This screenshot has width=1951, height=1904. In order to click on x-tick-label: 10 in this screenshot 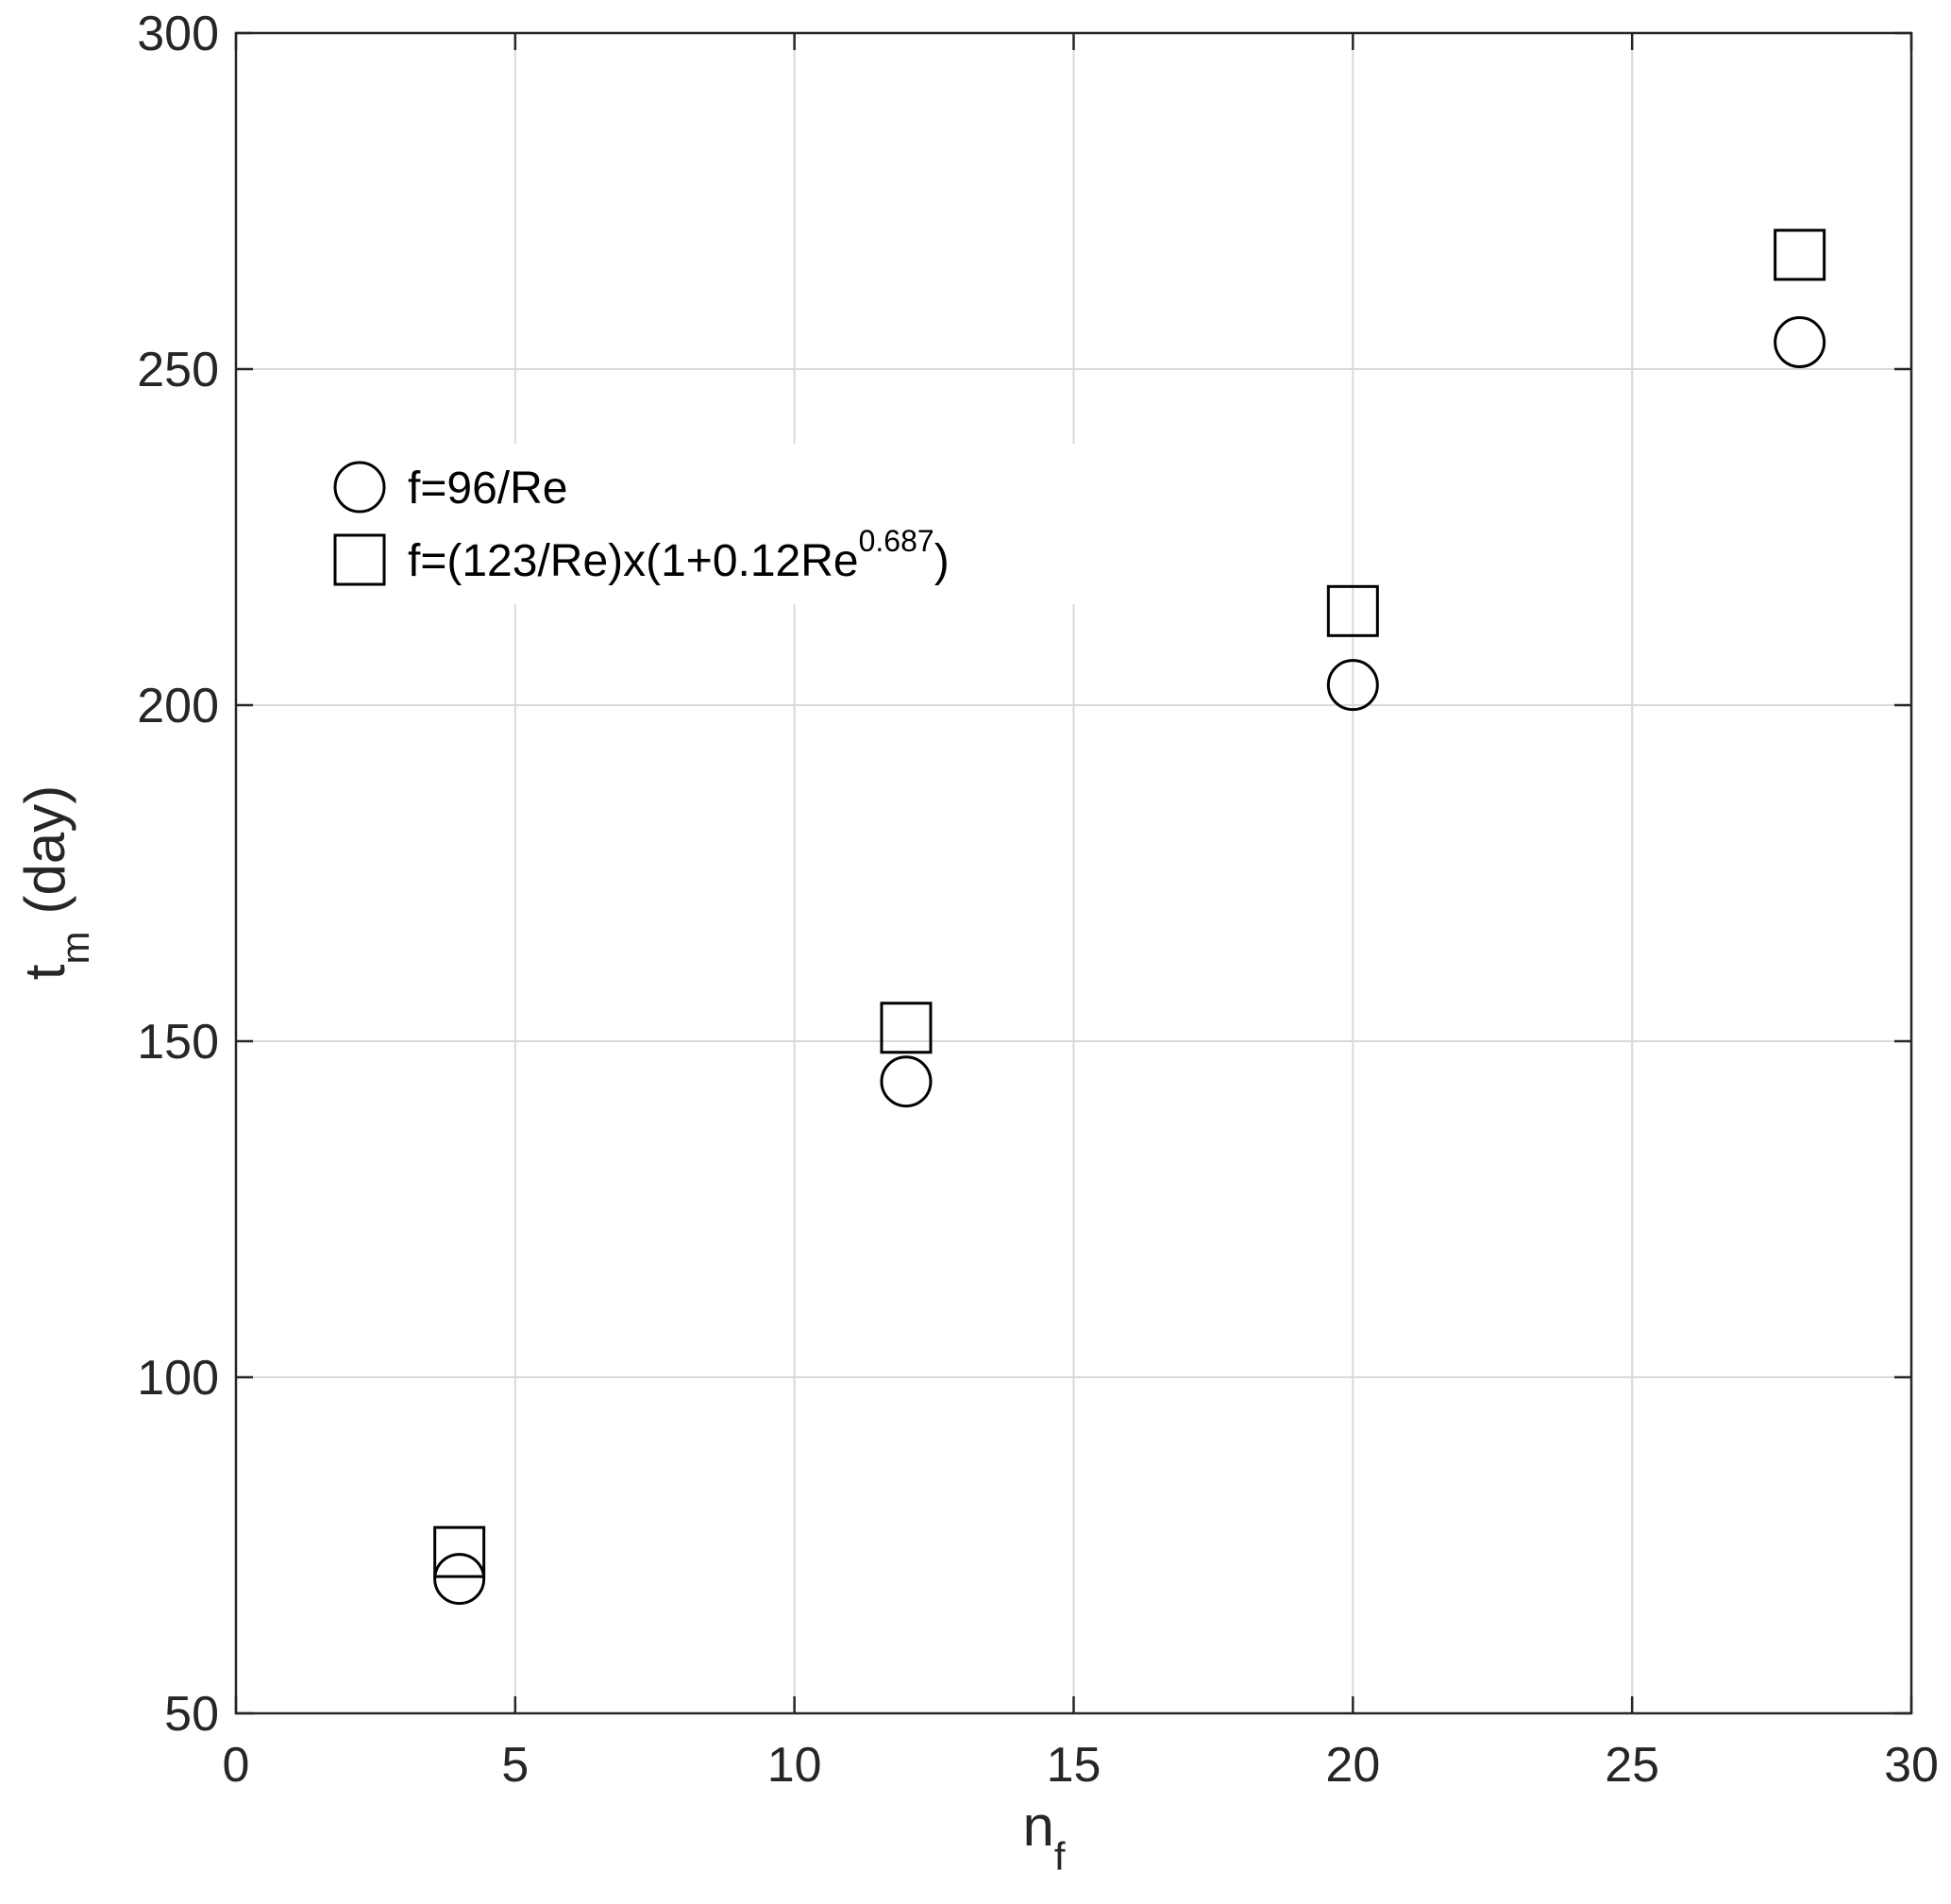, I will do `click(795, 1765)`.